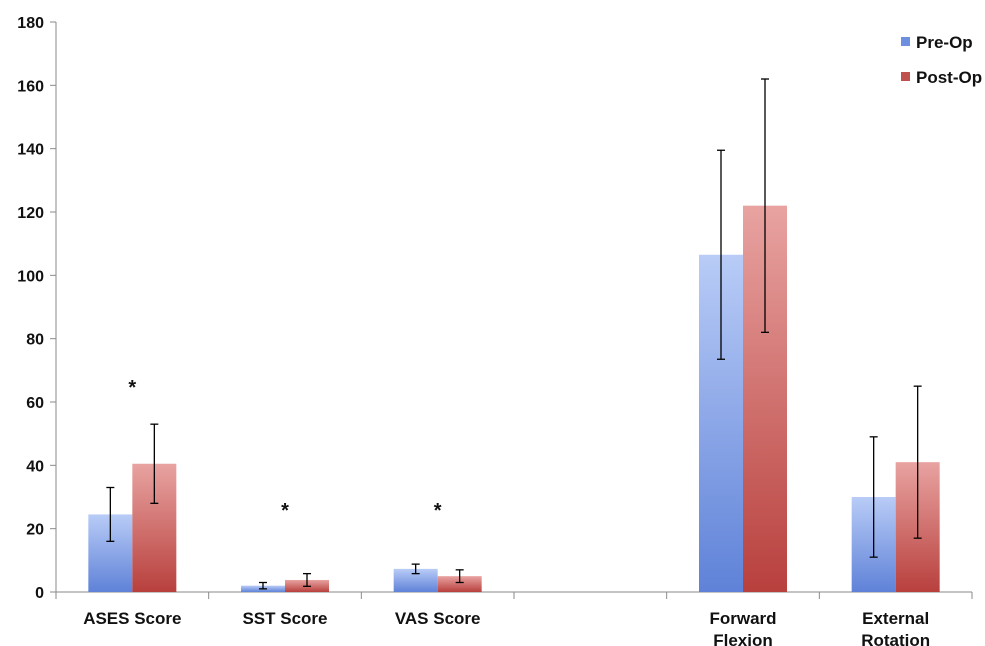  I want to click on legend: Pre-Op Post-Op, so click(941, 60).